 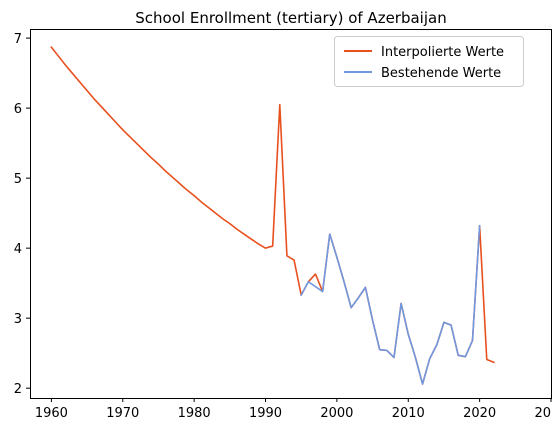 I want to click on y-tick-label: 6, so click(x=18, y=109).